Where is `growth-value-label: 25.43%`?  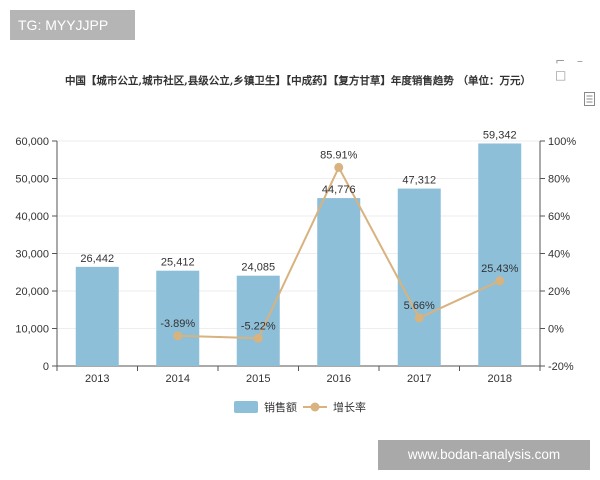 growth-value-label: 25.43% is located at coordinates (500, 269).